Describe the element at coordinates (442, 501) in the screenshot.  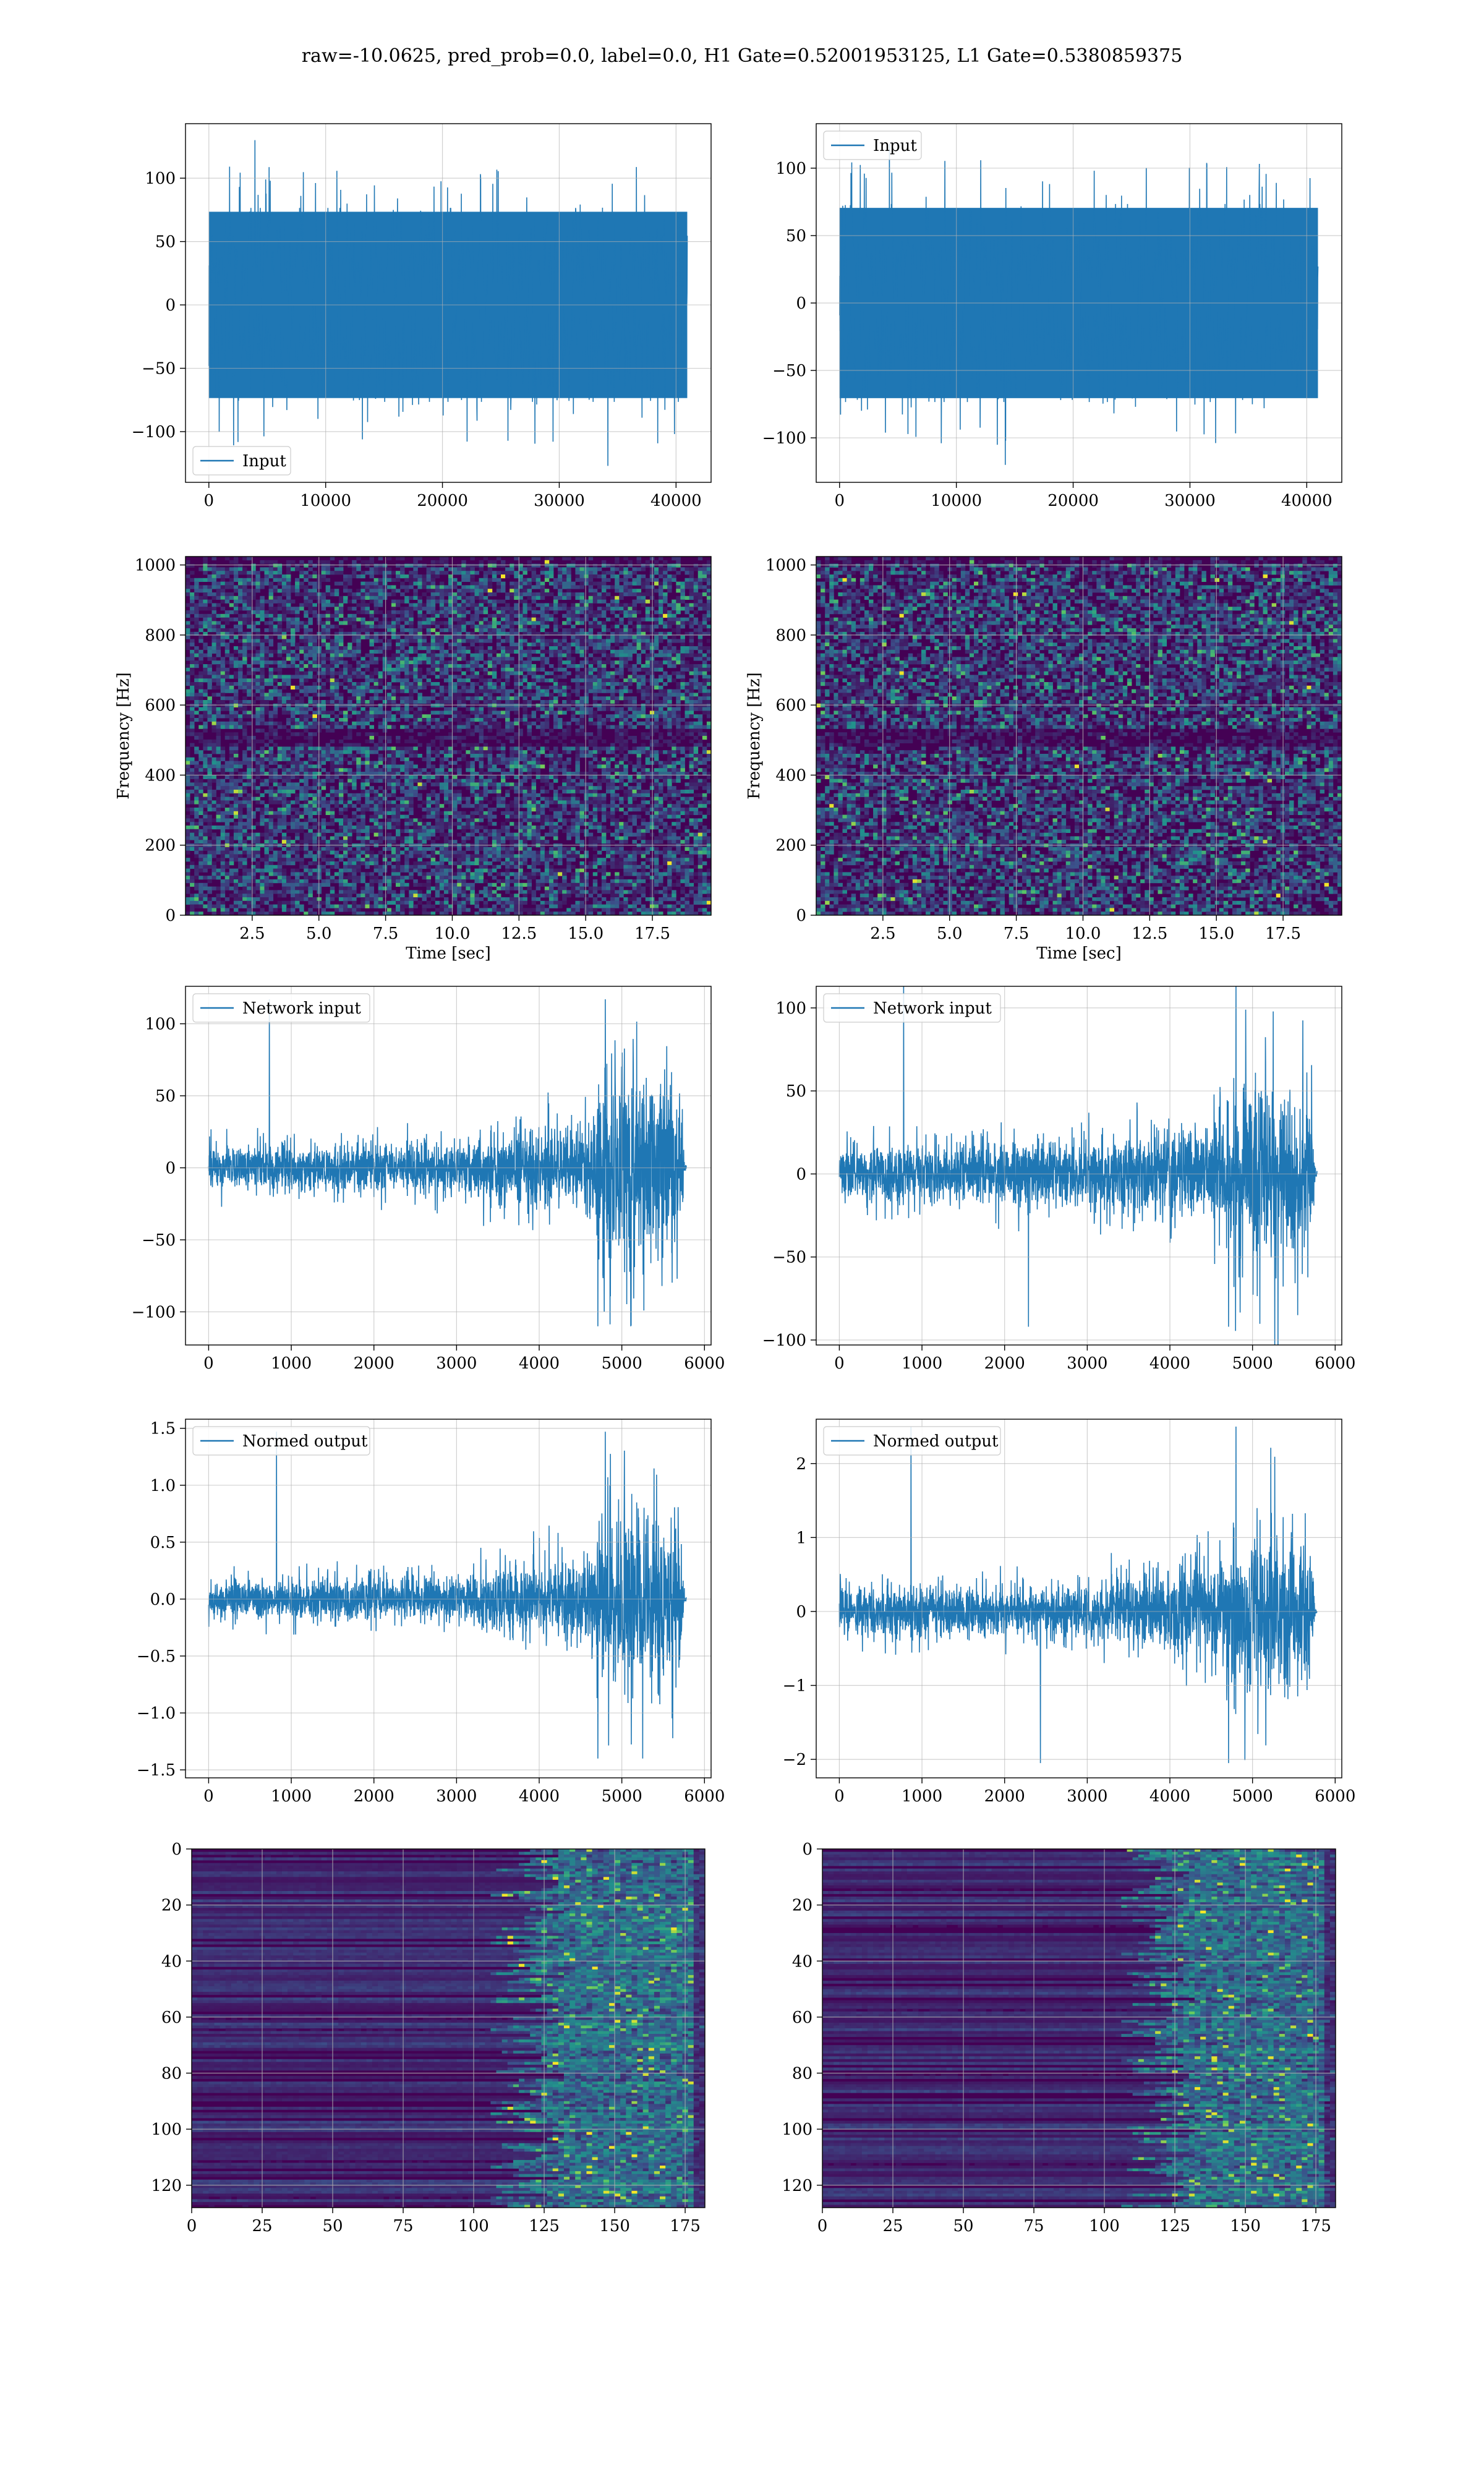
I see `x-tick-label: 20000` at that location.